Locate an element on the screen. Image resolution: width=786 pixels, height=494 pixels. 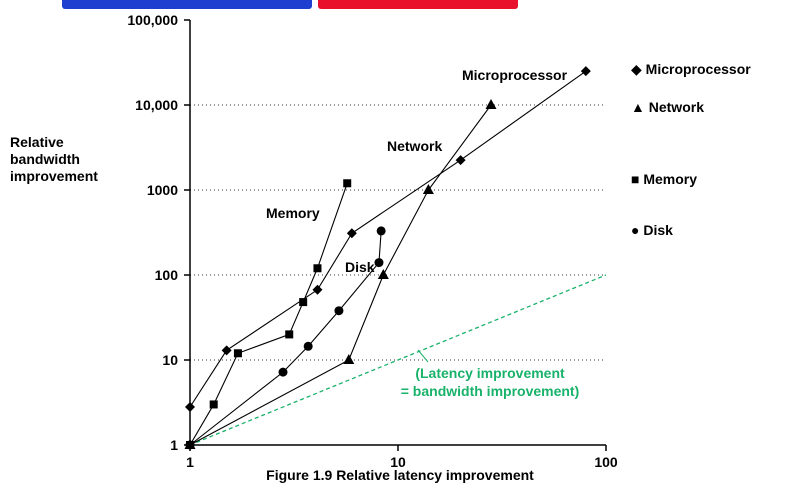
y-tick-label: 100,000 is located at coordinates (152, 20).